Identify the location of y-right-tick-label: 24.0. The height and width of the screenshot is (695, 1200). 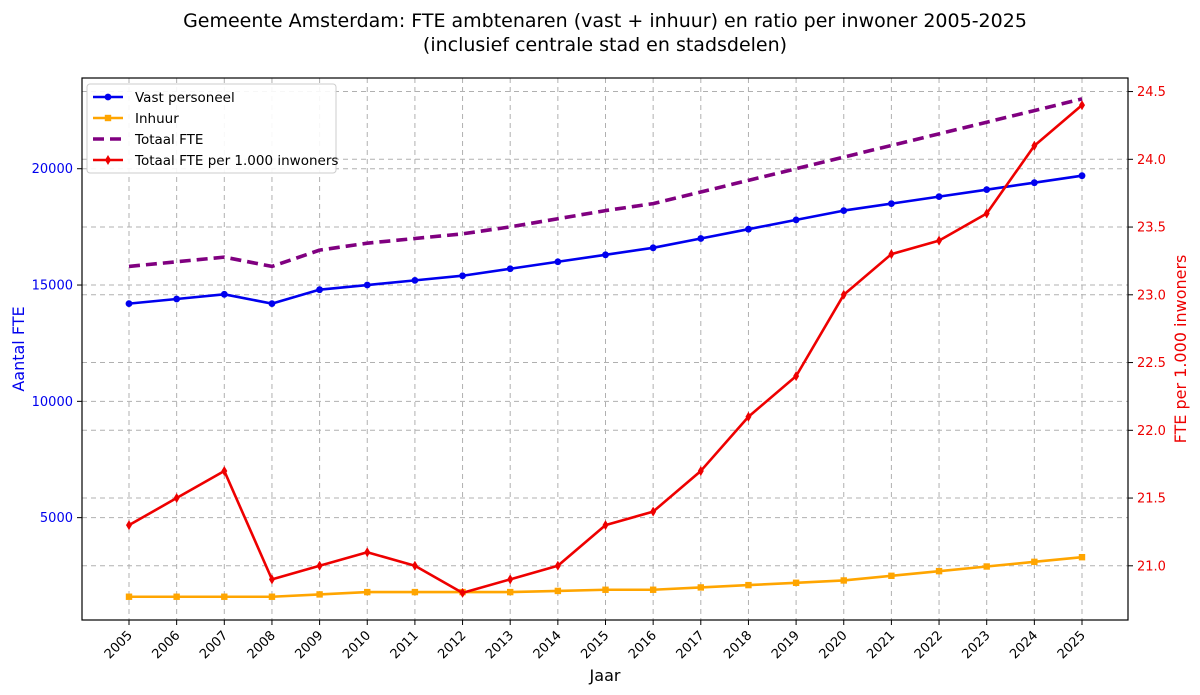
(1151, 160).